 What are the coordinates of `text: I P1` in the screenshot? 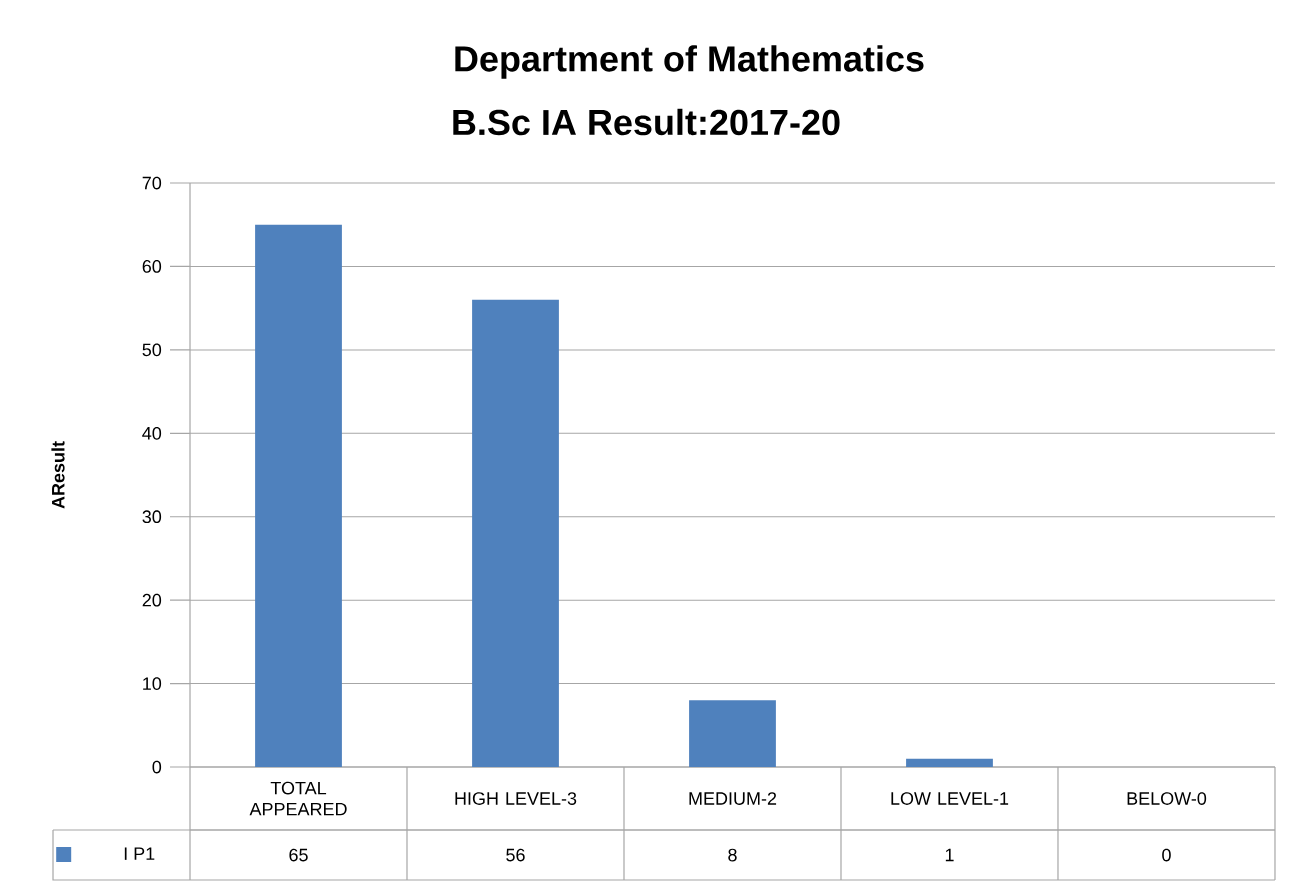 It's located at (139, 853).